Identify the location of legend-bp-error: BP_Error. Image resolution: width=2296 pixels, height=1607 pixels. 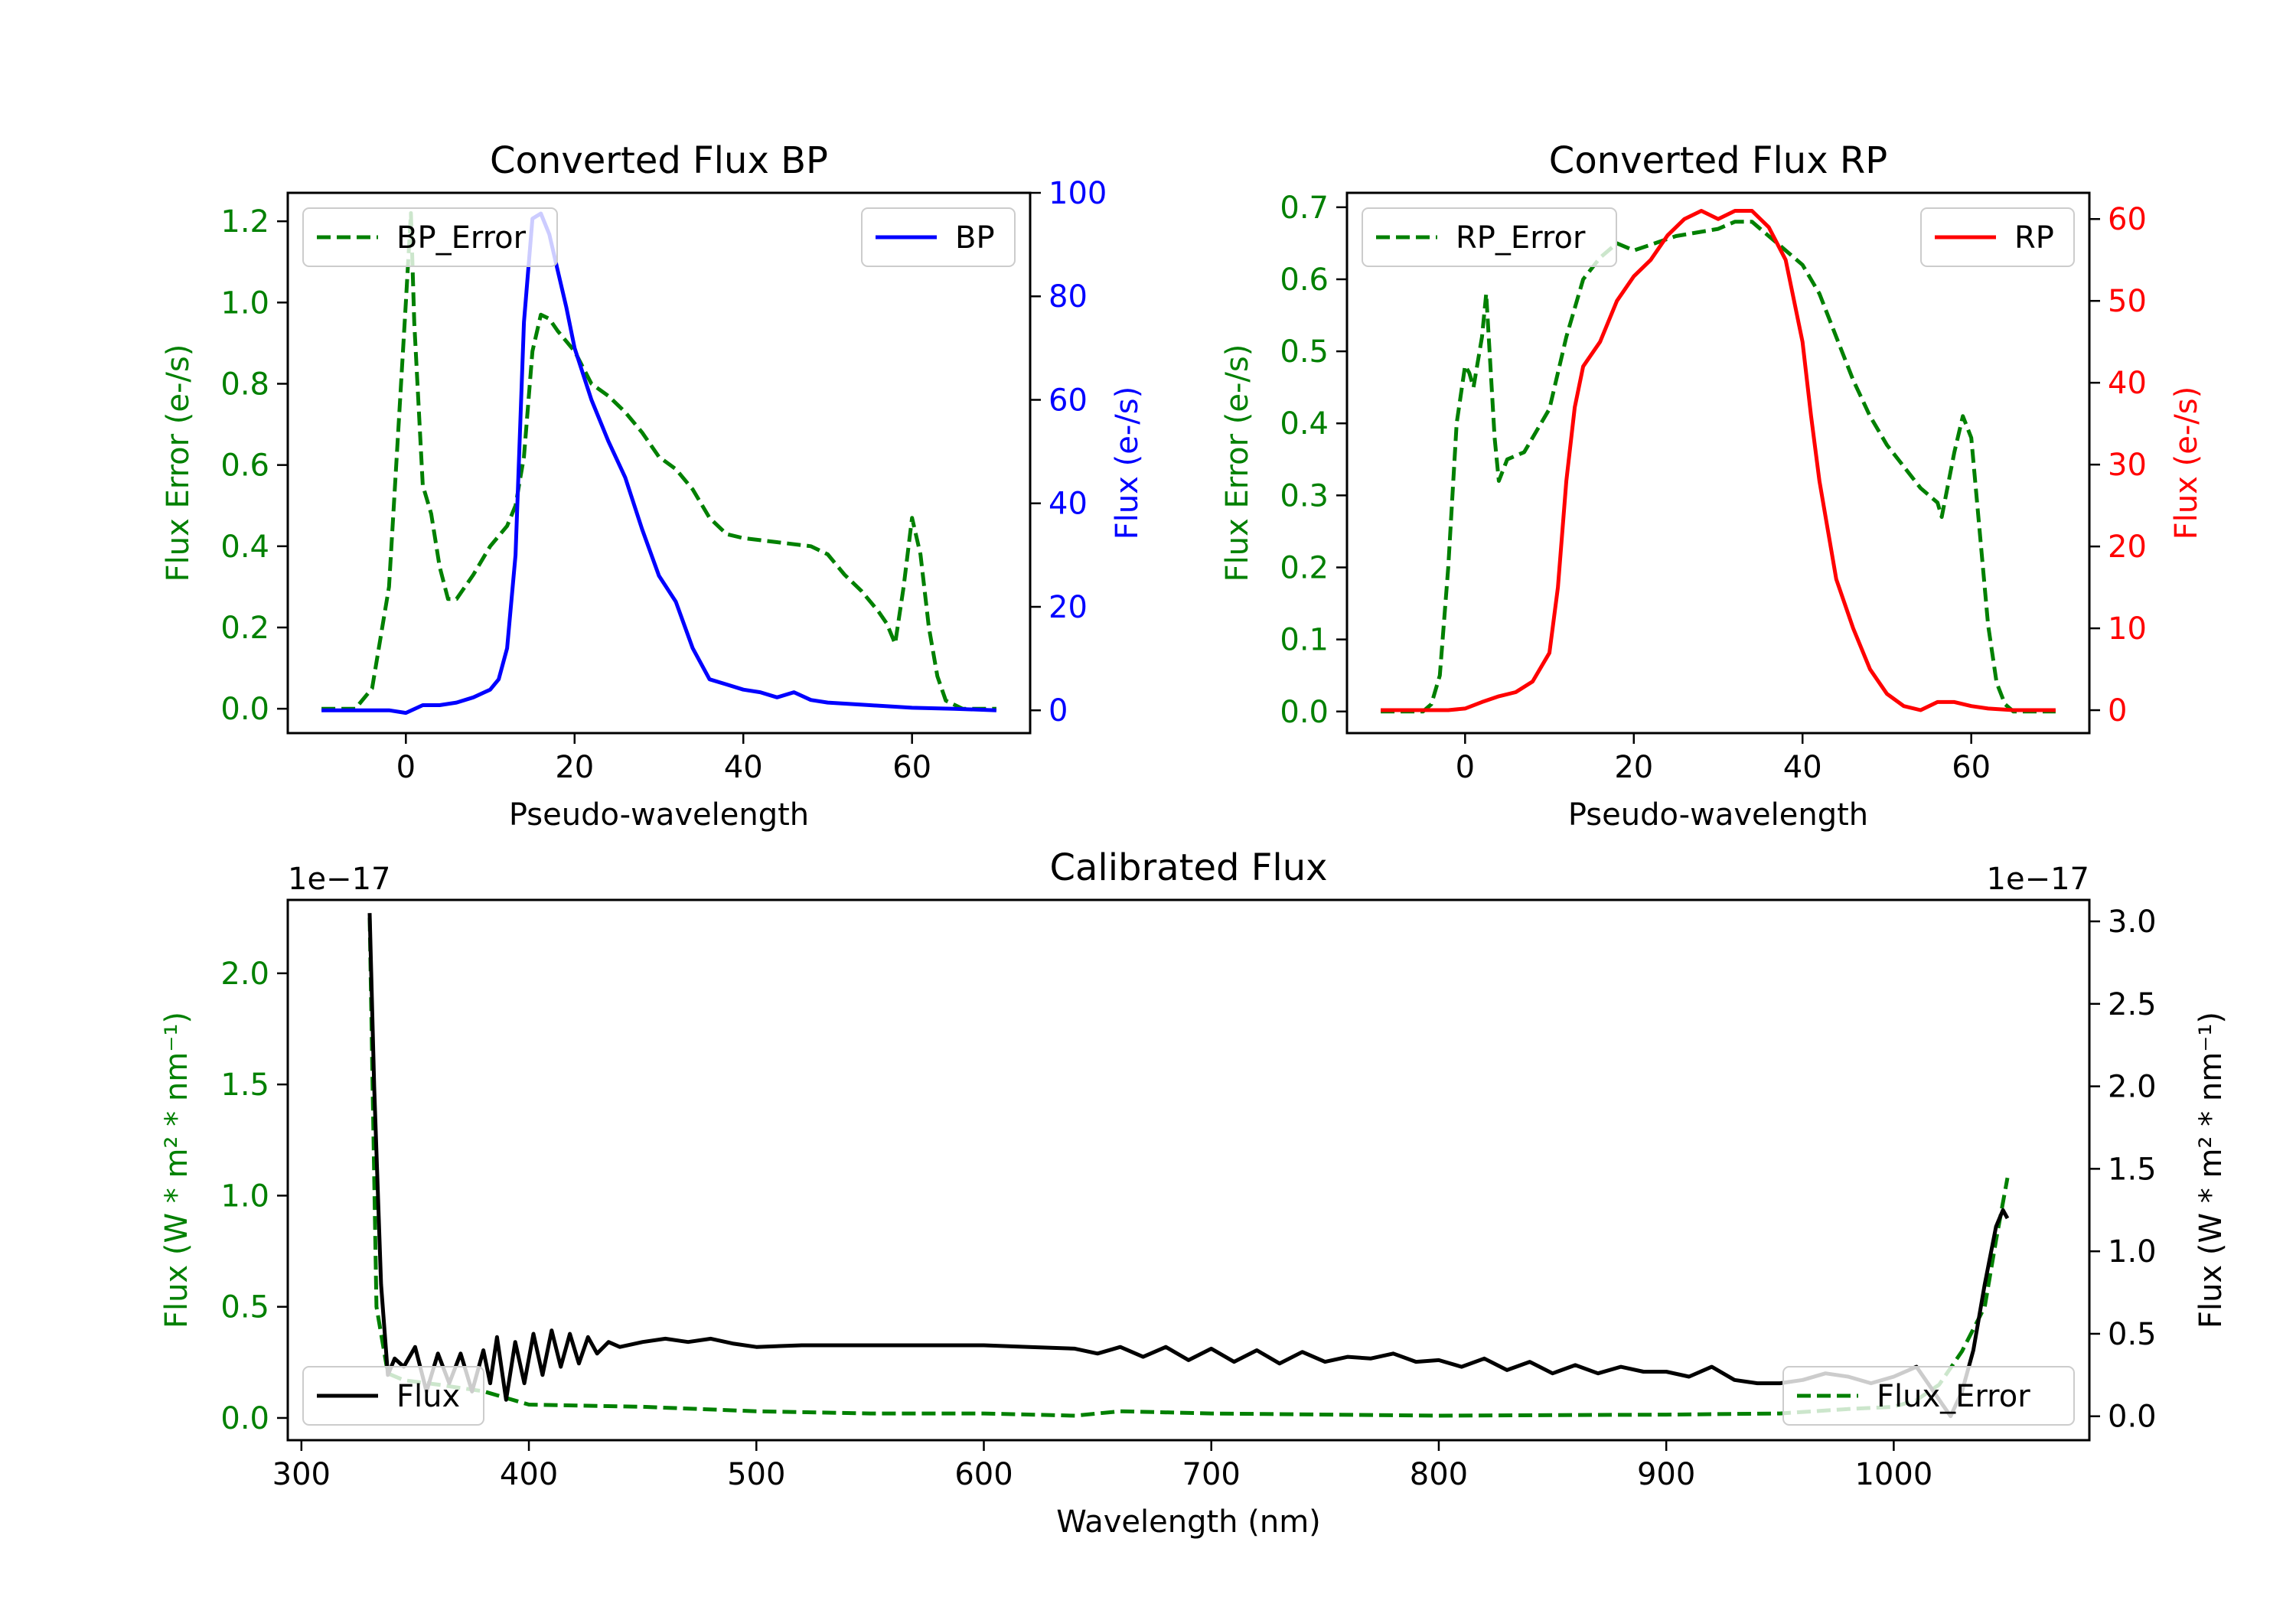
(430, 237).